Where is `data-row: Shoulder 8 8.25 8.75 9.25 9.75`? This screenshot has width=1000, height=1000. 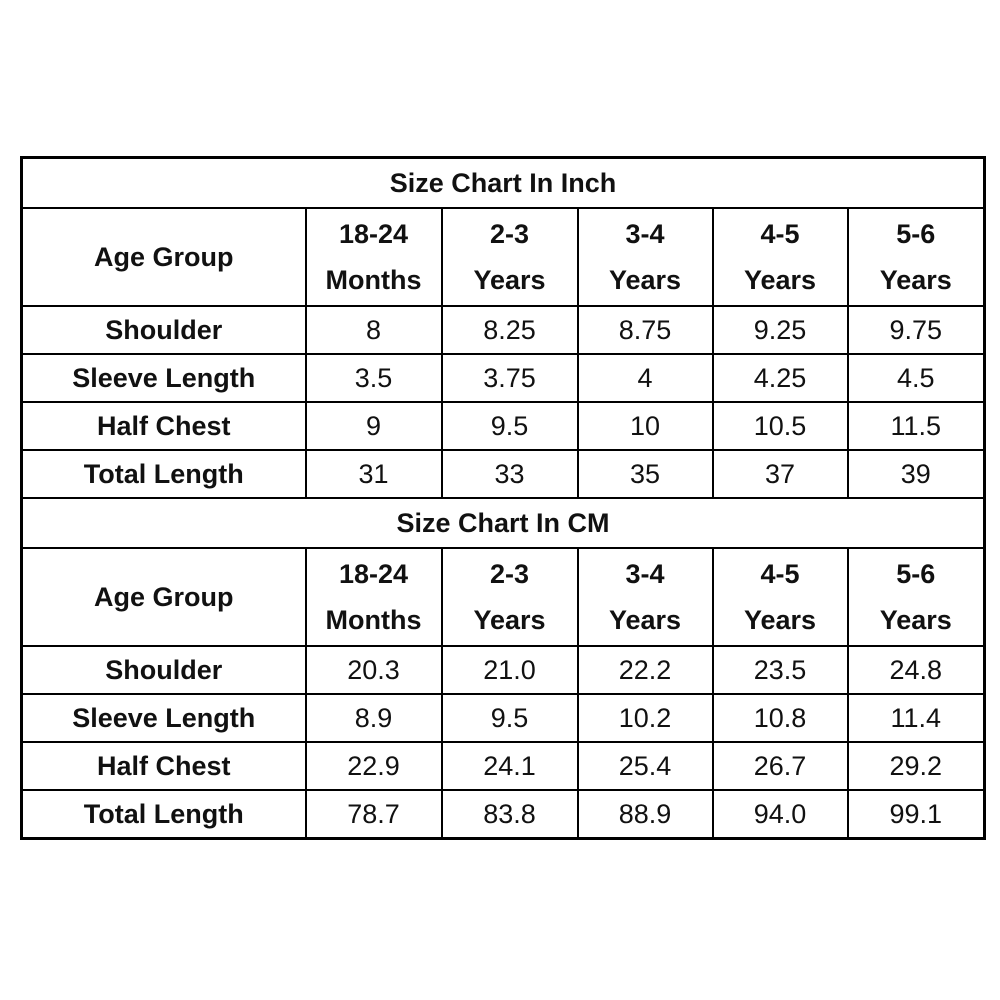 data-row: Shoulder 8 8.25 8.75 9.25 9.75 is located at coordinates (503, 330).